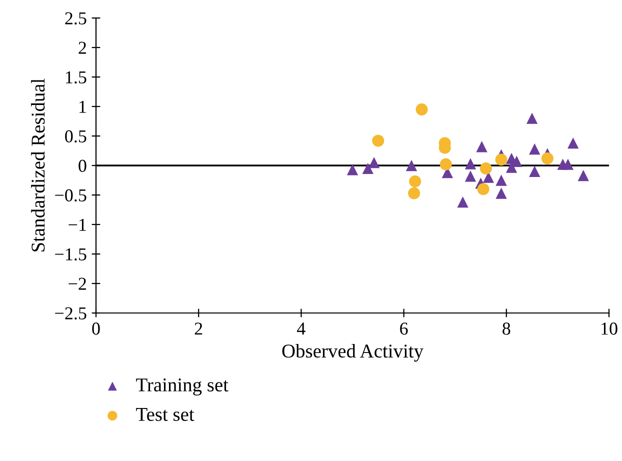 This screenshot has width=622, height=461. What do you see at coordinates (404, 328) in the screenshot?
I see `x-tick-label: 6` at bounding box center [404, 328].